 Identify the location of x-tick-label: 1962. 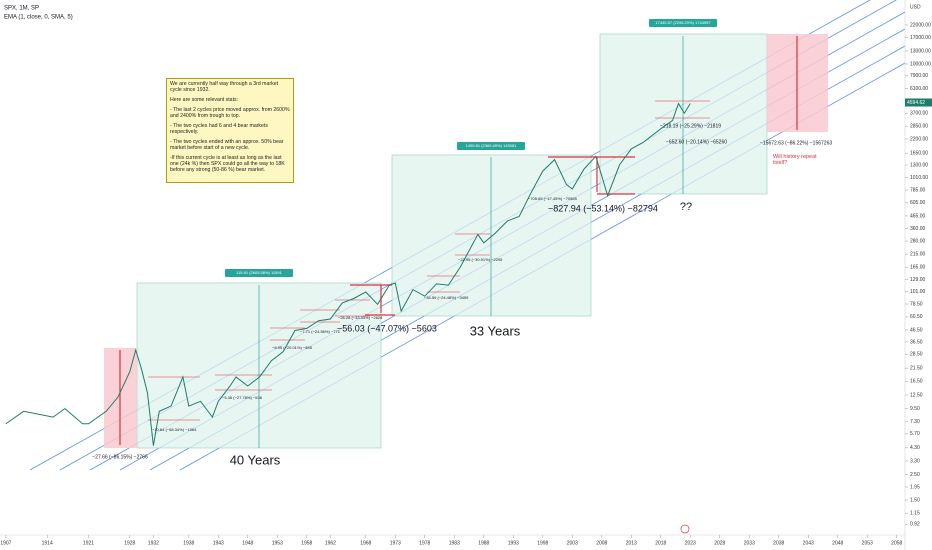
(330, 543).